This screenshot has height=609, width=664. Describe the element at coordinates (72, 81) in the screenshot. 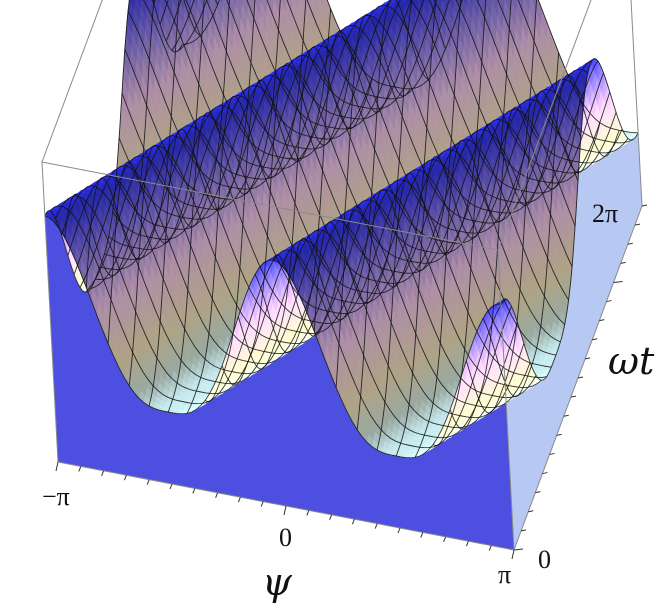

I see `box-edge` at that location.